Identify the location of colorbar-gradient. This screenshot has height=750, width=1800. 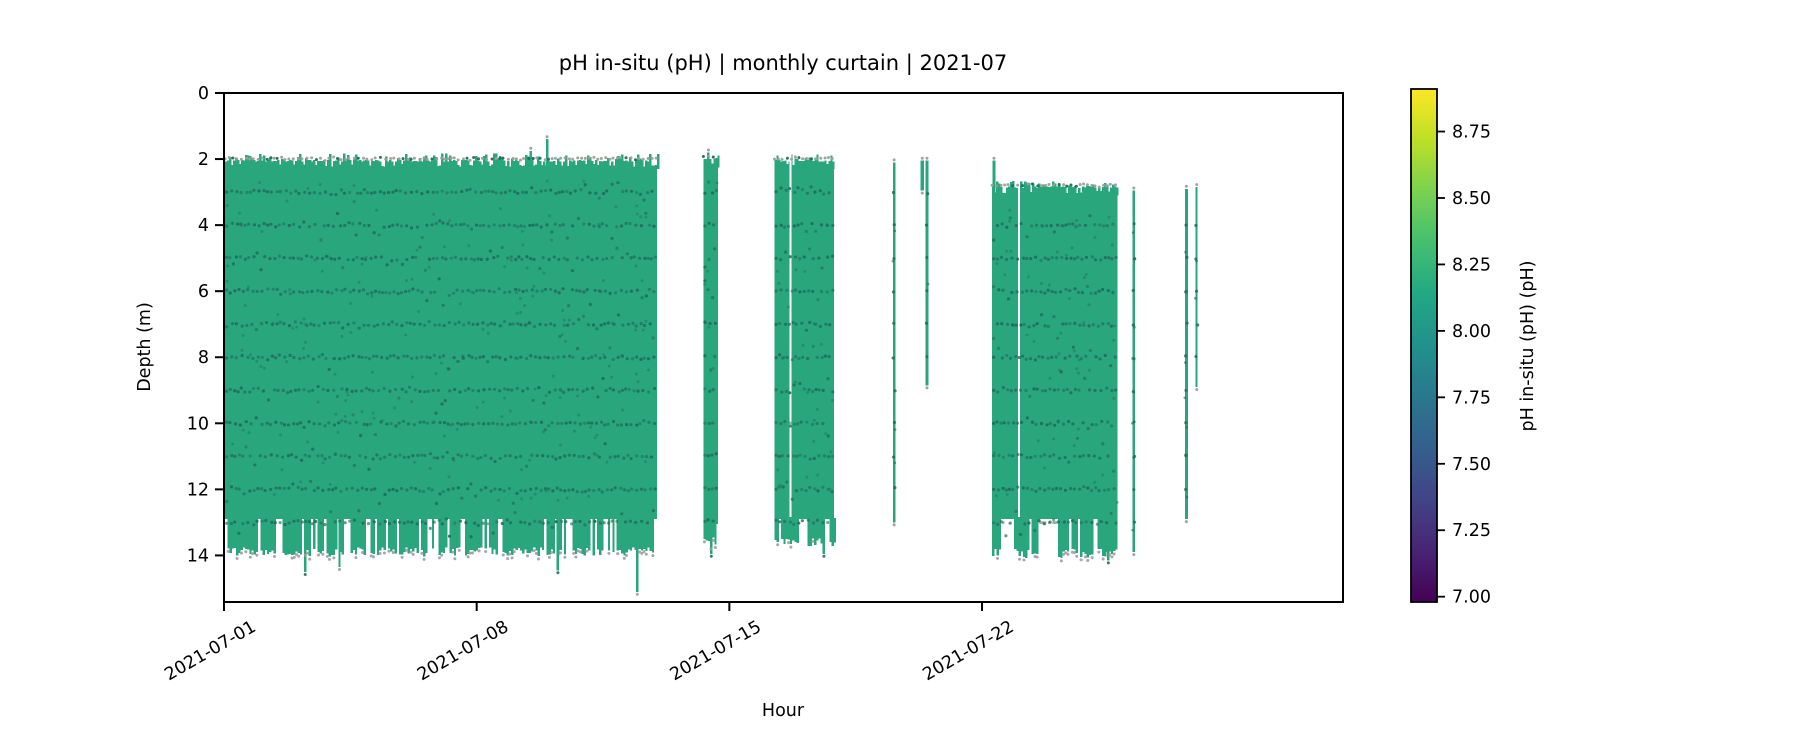
(1424, 345).